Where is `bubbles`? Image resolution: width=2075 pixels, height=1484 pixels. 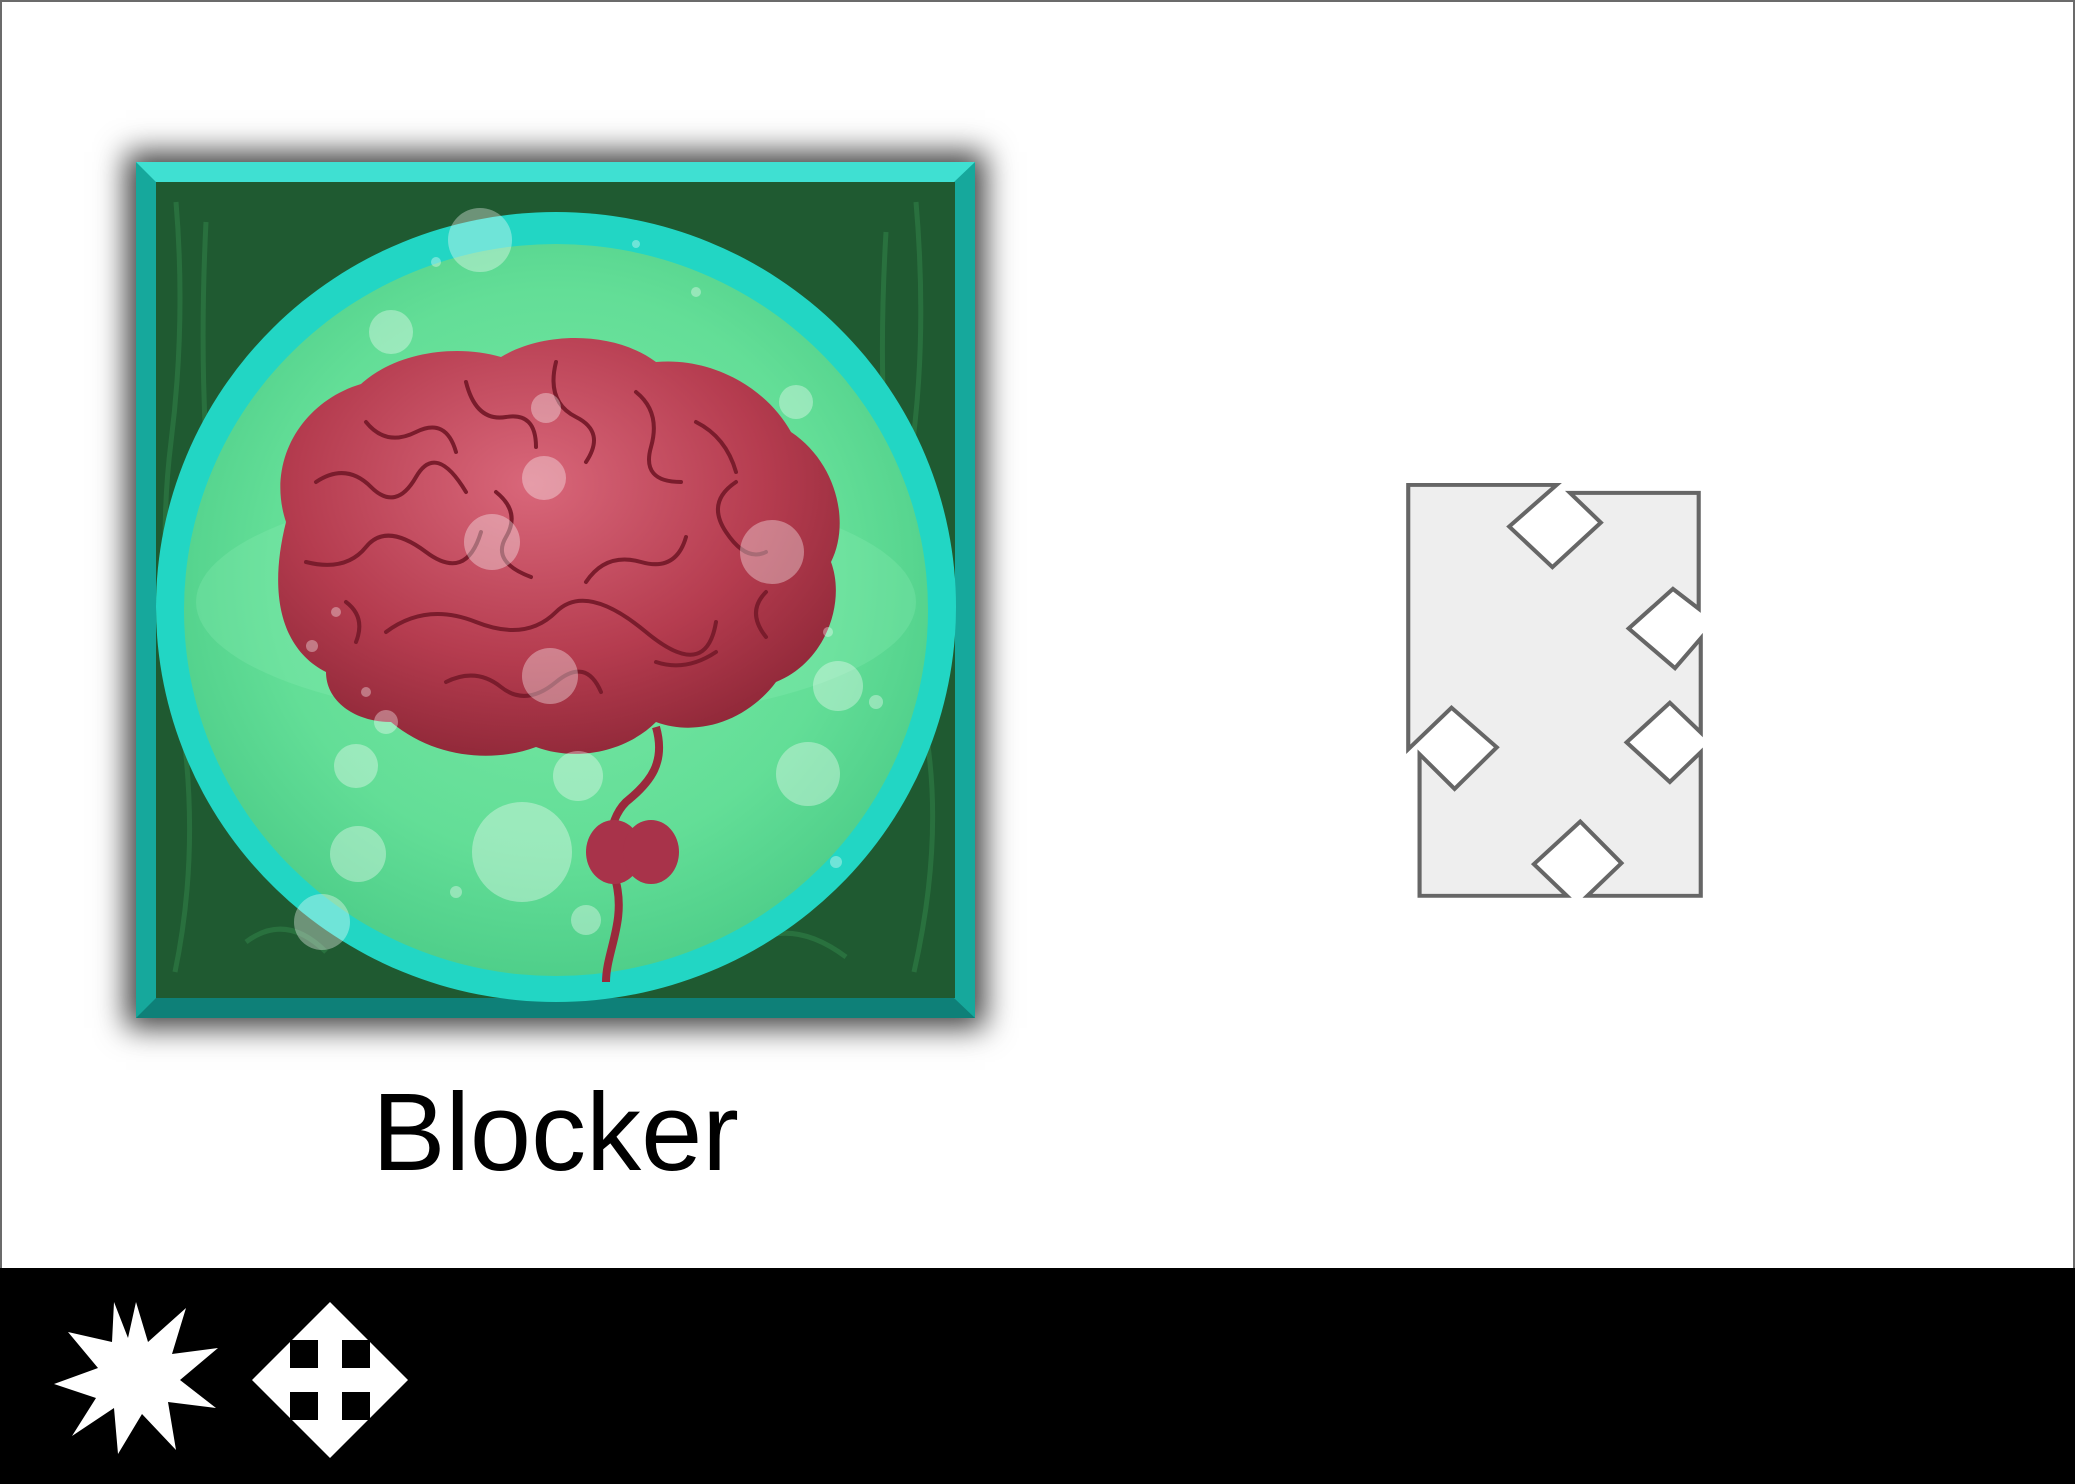
bubbles is located at coordinates (588, 579).